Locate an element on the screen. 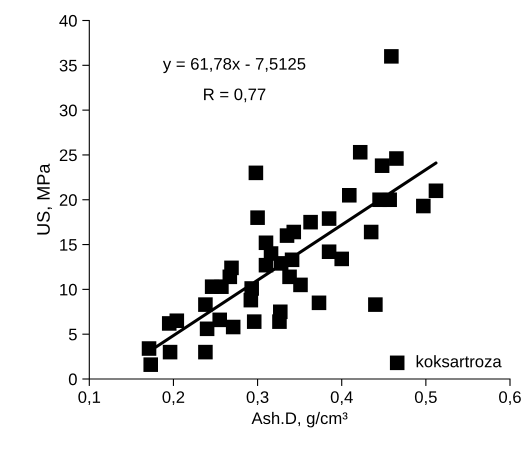 This screenshot has height=457, width=531. y-axis-title: US, MPa is located at coordinates (44, 199).